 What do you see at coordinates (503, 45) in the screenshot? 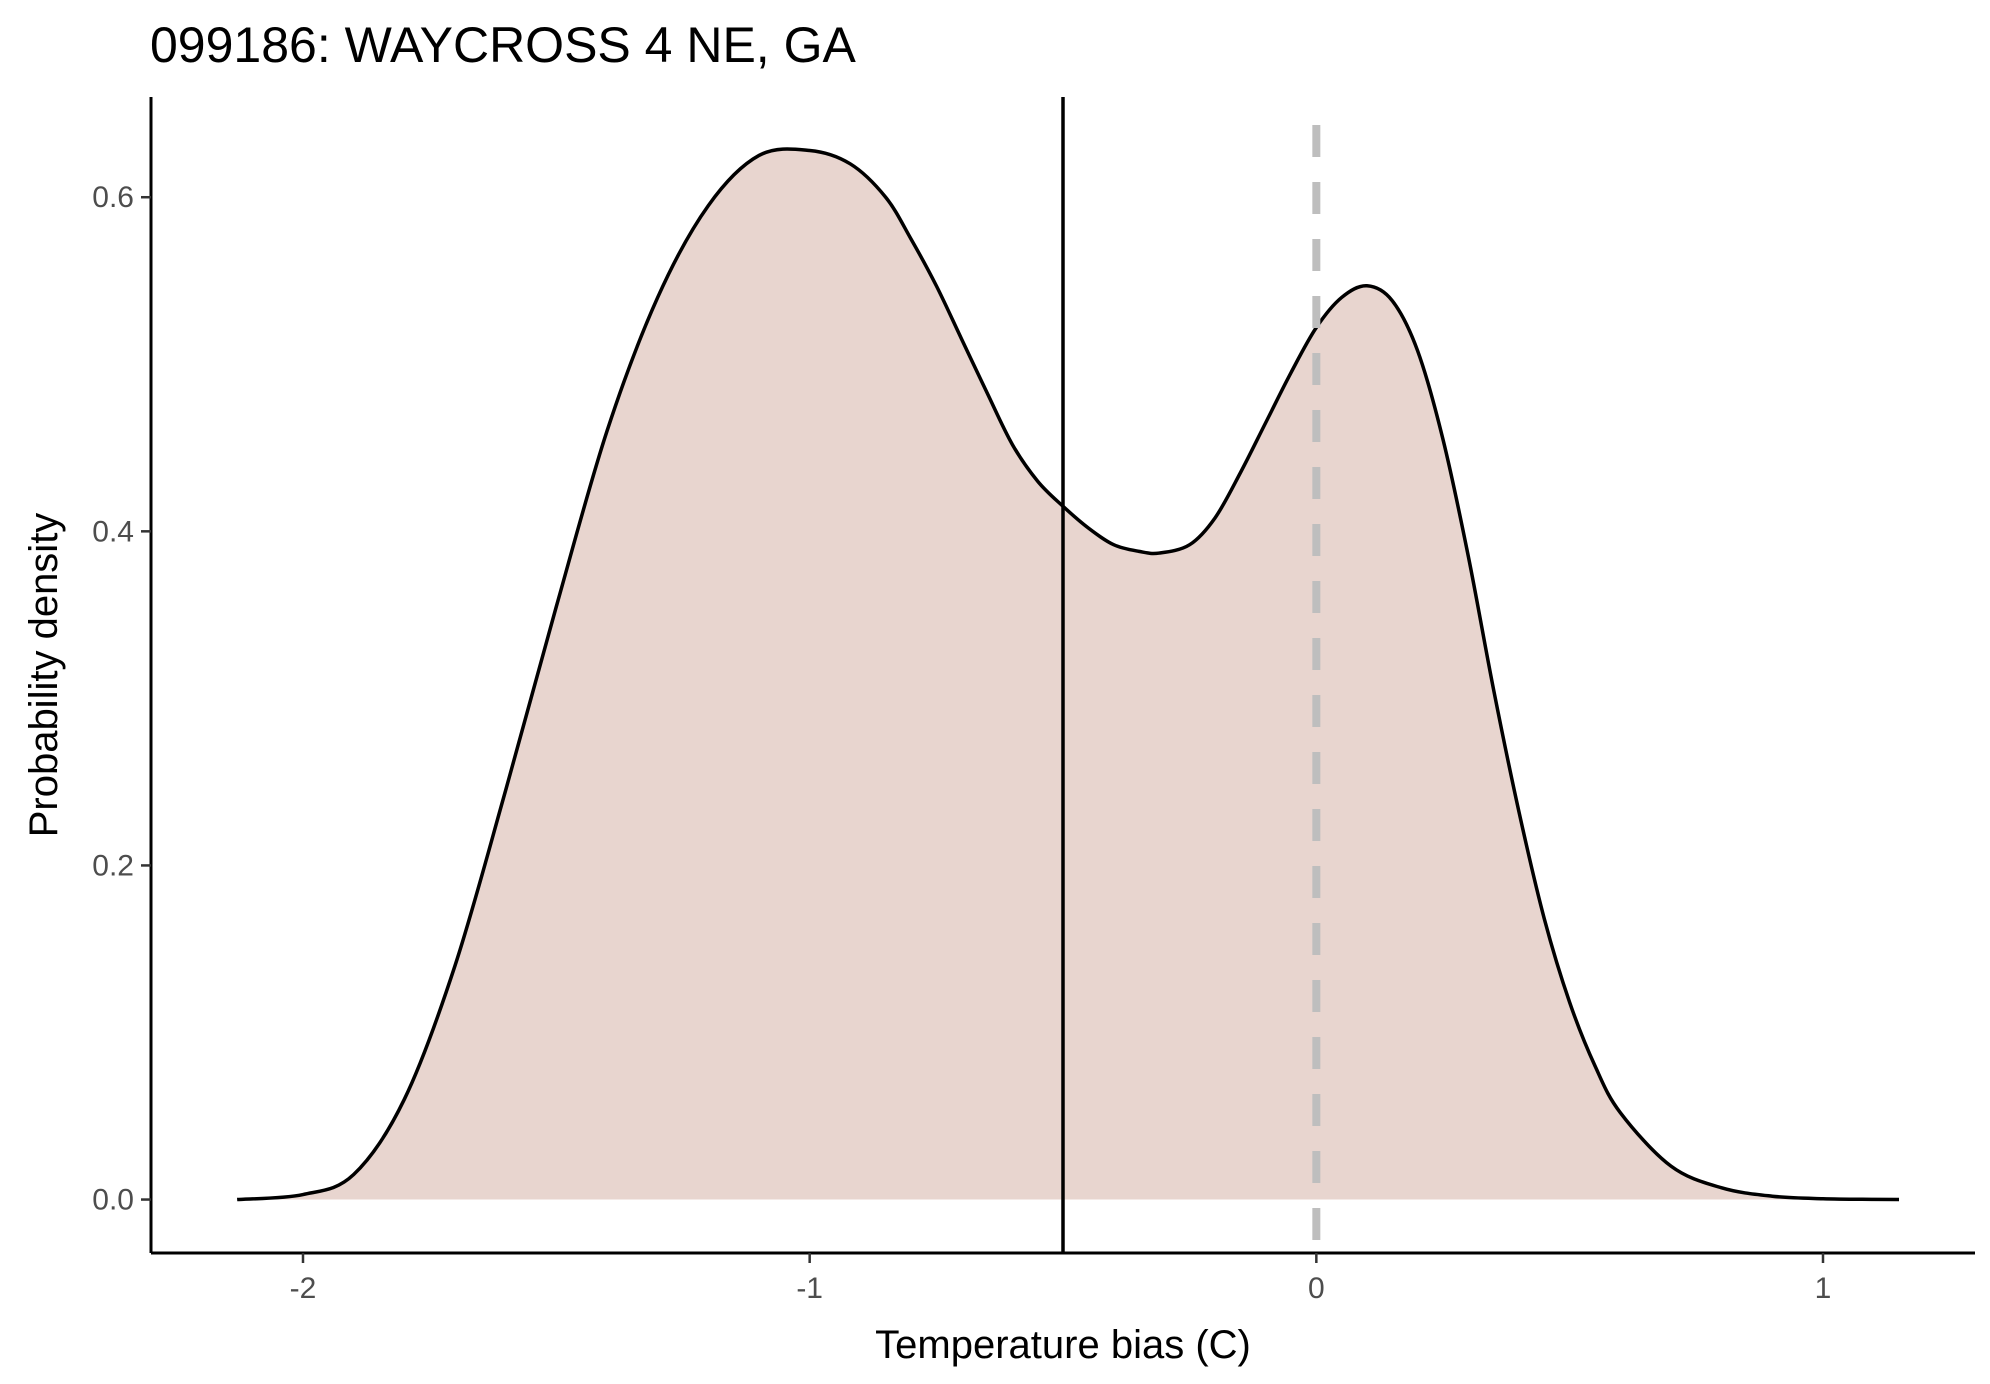
I see `chart-title: 099186: WAYCROSS 4 NE, GA` at bounding box center [503, 45].